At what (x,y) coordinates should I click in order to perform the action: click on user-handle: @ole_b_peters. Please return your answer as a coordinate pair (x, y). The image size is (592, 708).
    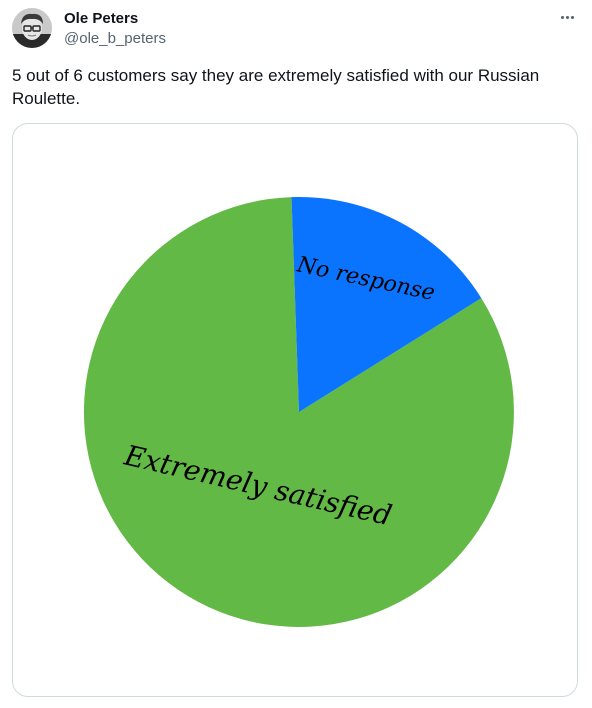
    Looking at the image, I should click on (115, 38).